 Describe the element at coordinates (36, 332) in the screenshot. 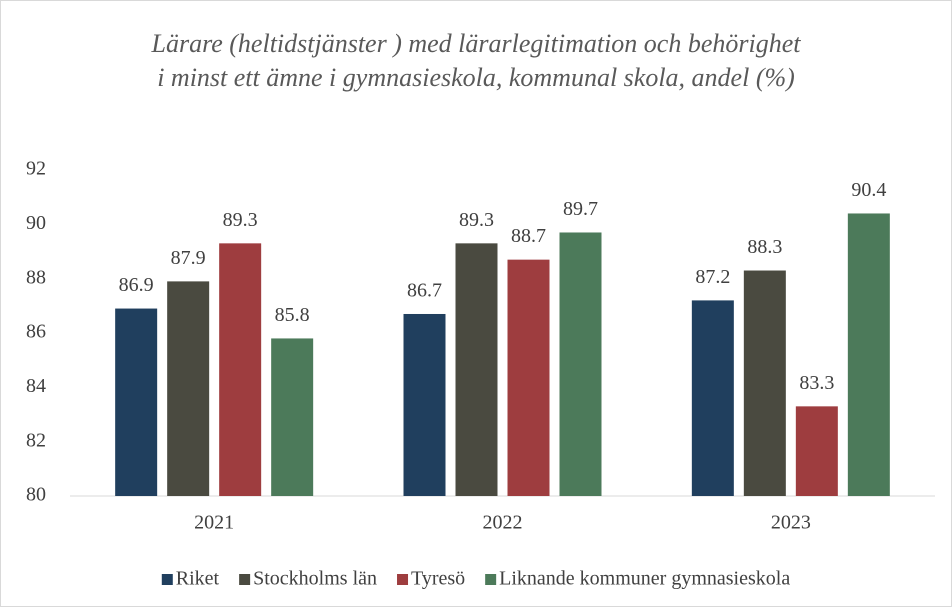

I see `y-tick-label: 86` at that location.